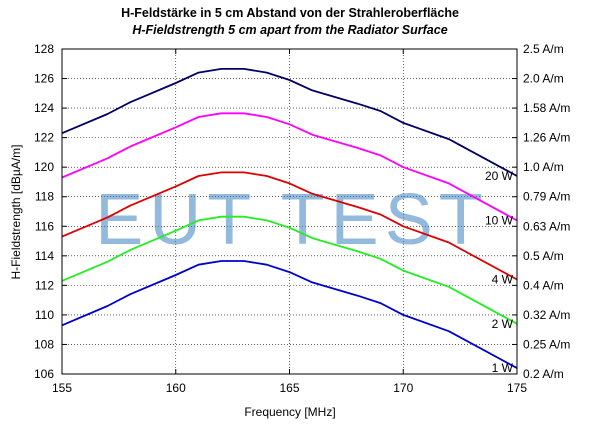 The width and height of the screenshot is (595, 424). I want to click on x-tick-label: 160, so click(176, 388).